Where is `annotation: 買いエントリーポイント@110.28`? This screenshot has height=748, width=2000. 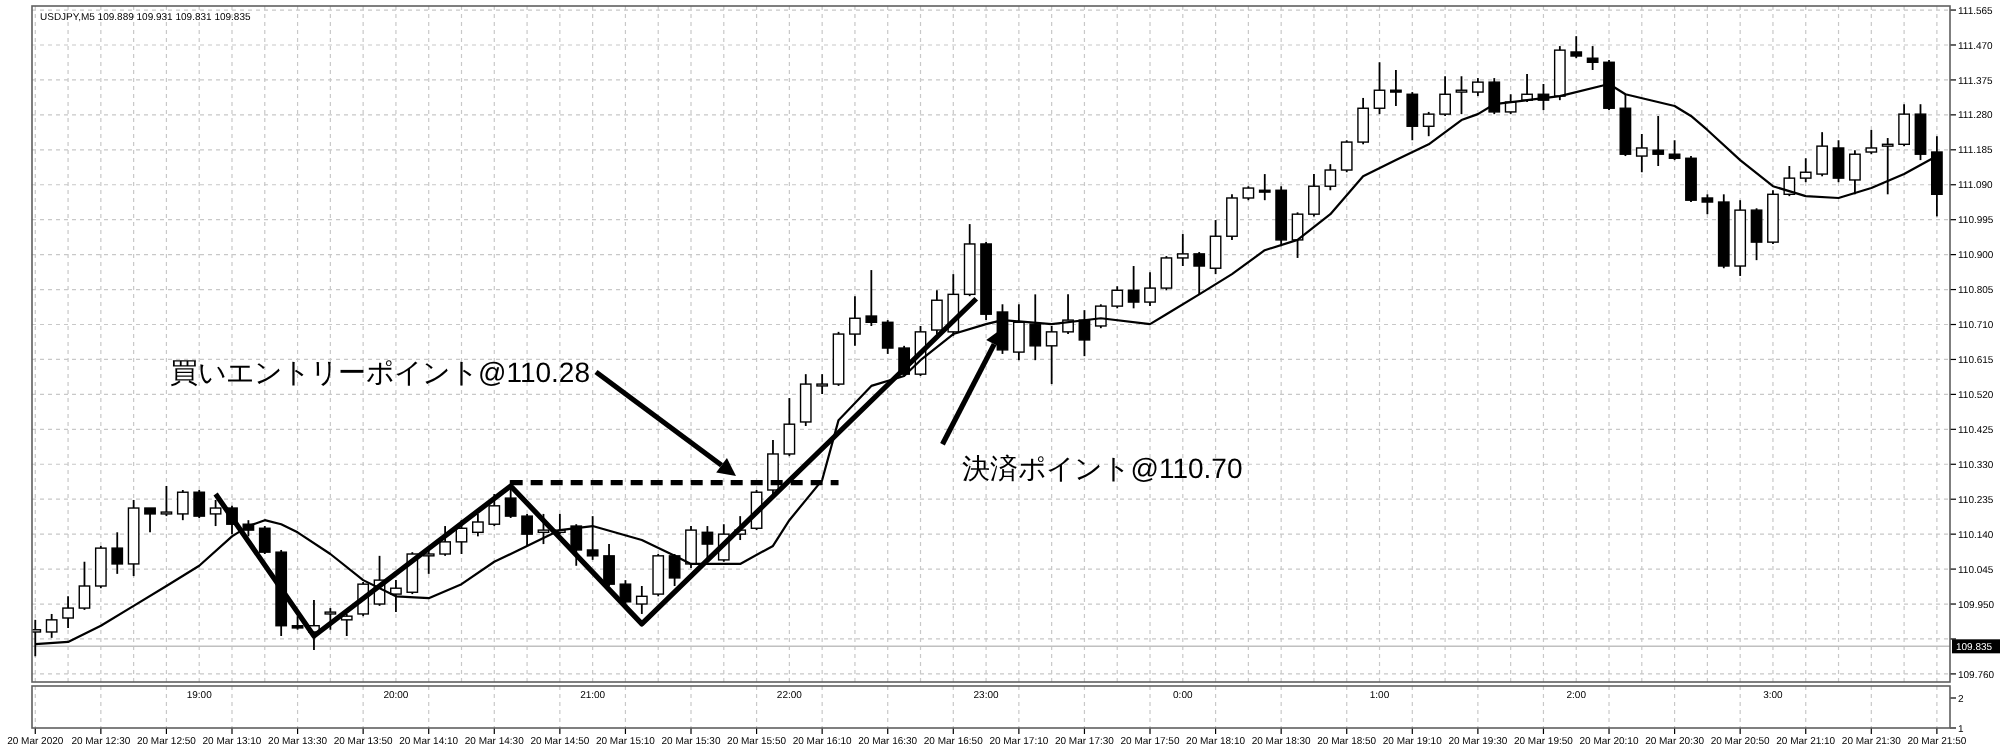
annotation: 買いエントリーポイント@110.28 is located at coordinates (380, 372).